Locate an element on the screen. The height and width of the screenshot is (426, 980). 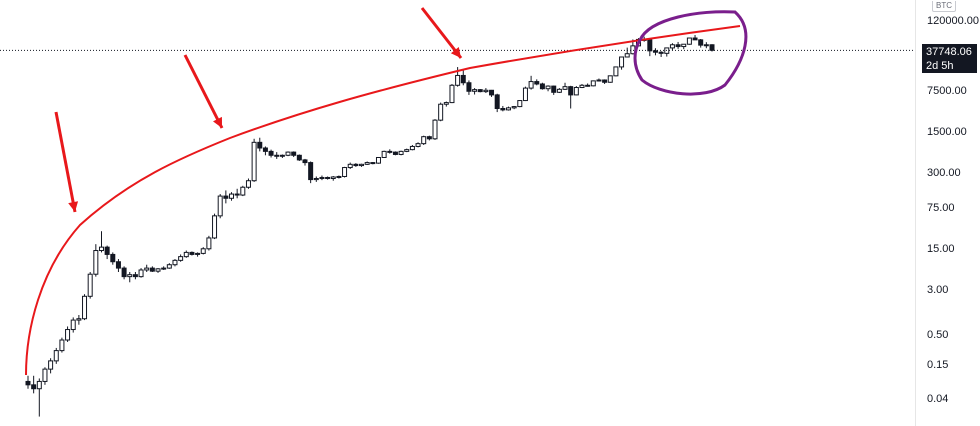
price-tick-label: 15.00 is located at coordinates (941, 248).